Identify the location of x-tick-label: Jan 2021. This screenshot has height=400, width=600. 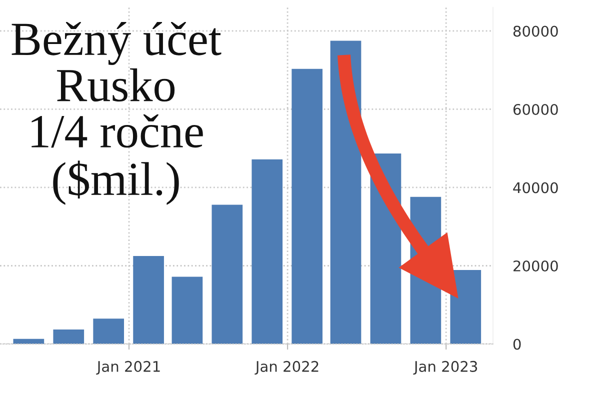
(128, 367).